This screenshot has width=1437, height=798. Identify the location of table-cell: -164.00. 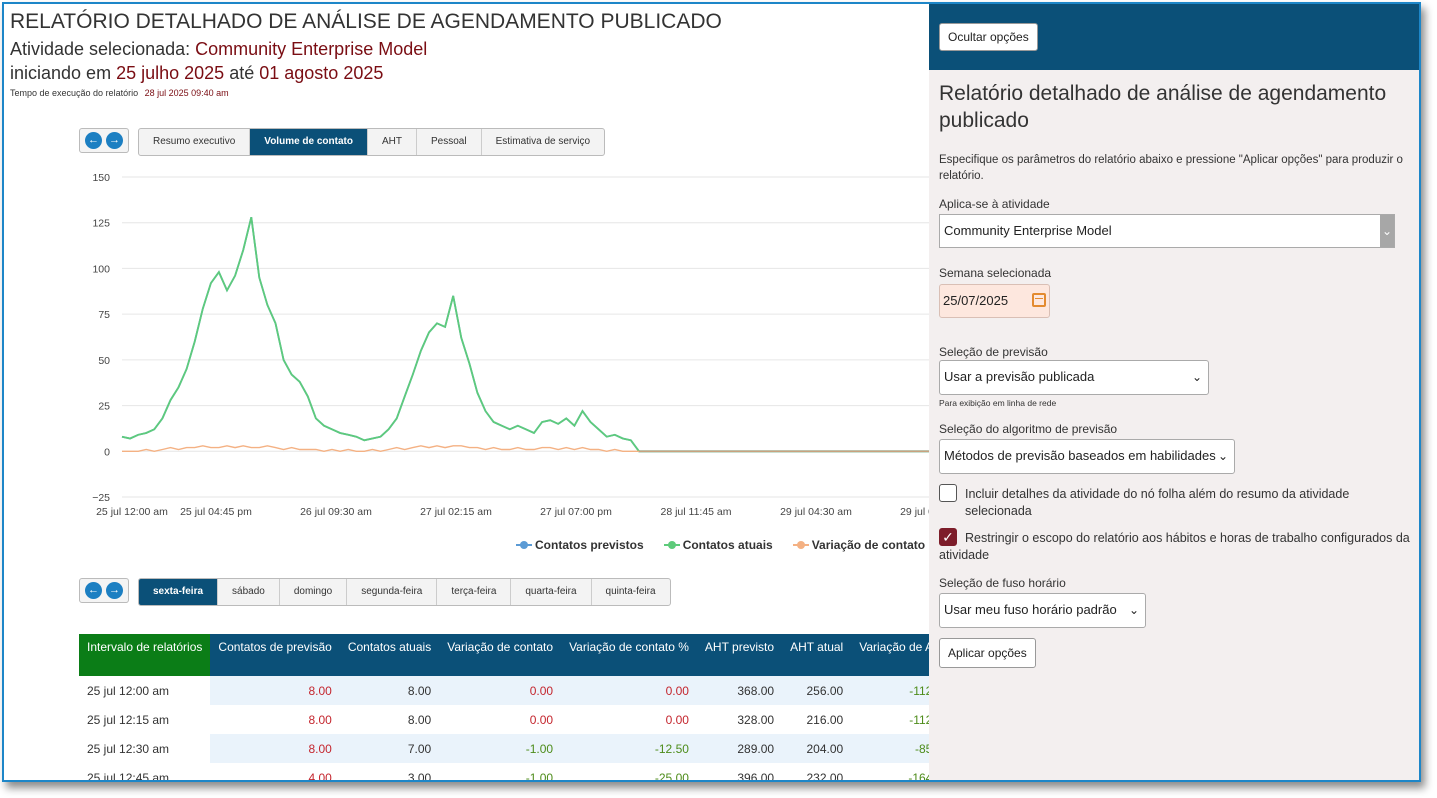
(918, 776).